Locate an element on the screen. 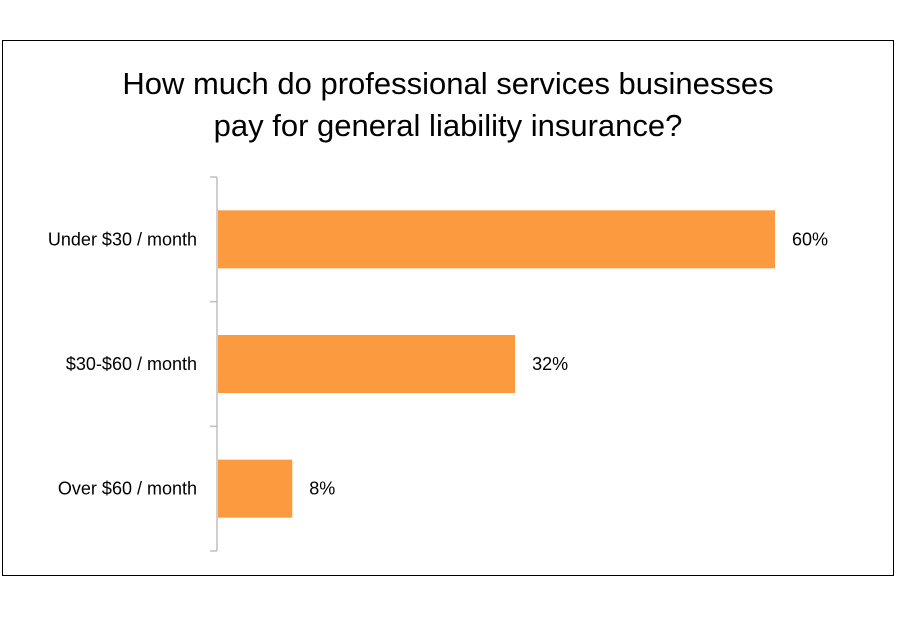  category-label: $30-$60 / month is located at coordinates (131, 364).